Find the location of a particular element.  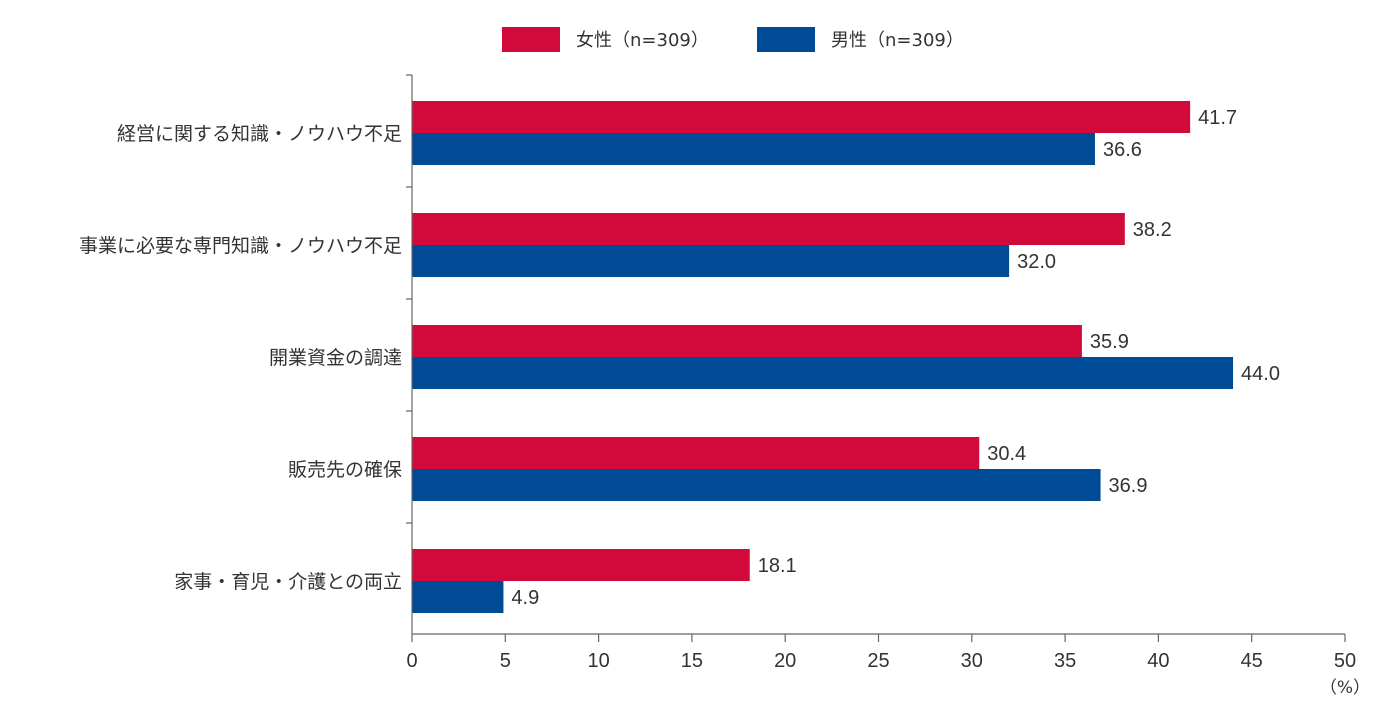

x-tick-label-35: 35 is located at coordinates (1065, 661).